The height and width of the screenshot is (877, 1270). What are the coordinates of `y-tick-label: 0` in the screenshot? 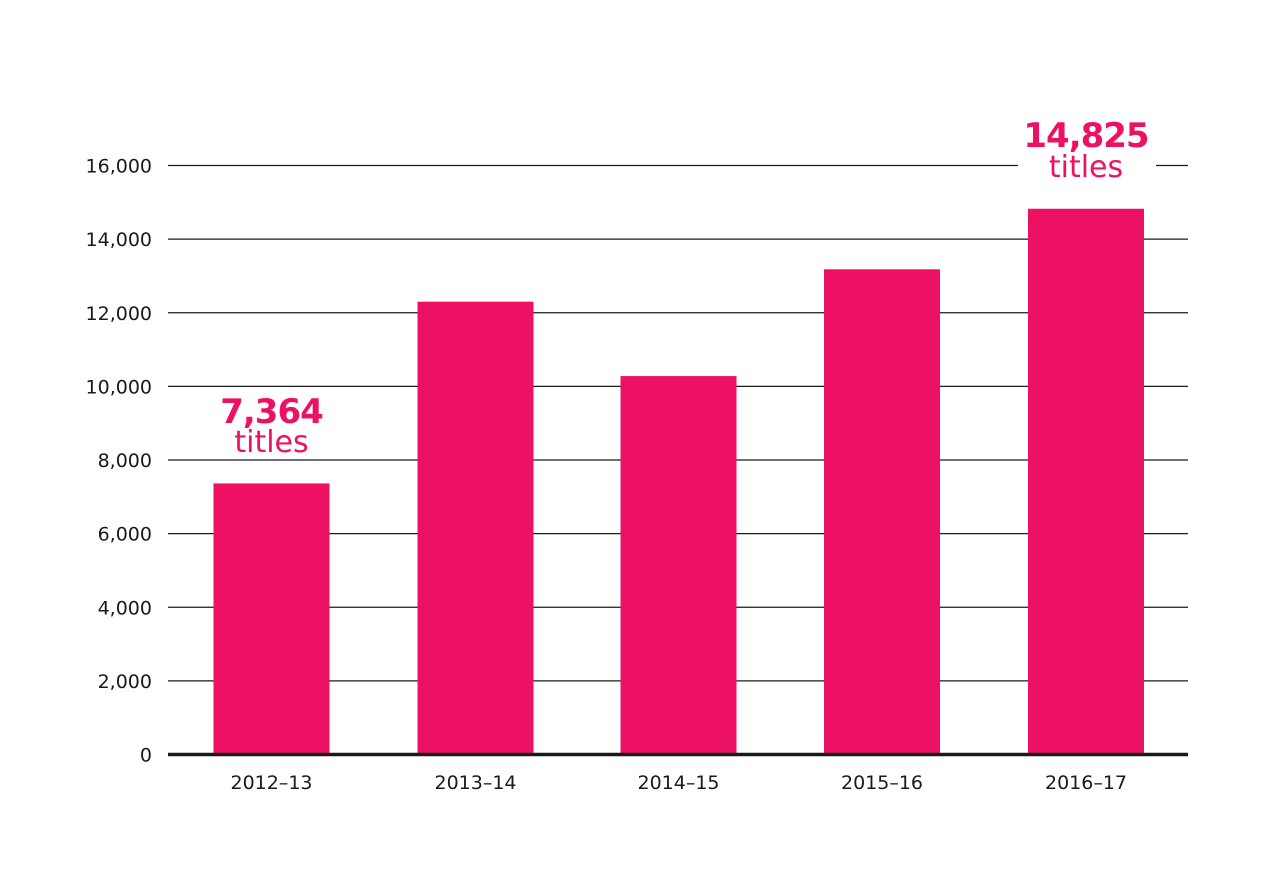 It's located at (146, 756).